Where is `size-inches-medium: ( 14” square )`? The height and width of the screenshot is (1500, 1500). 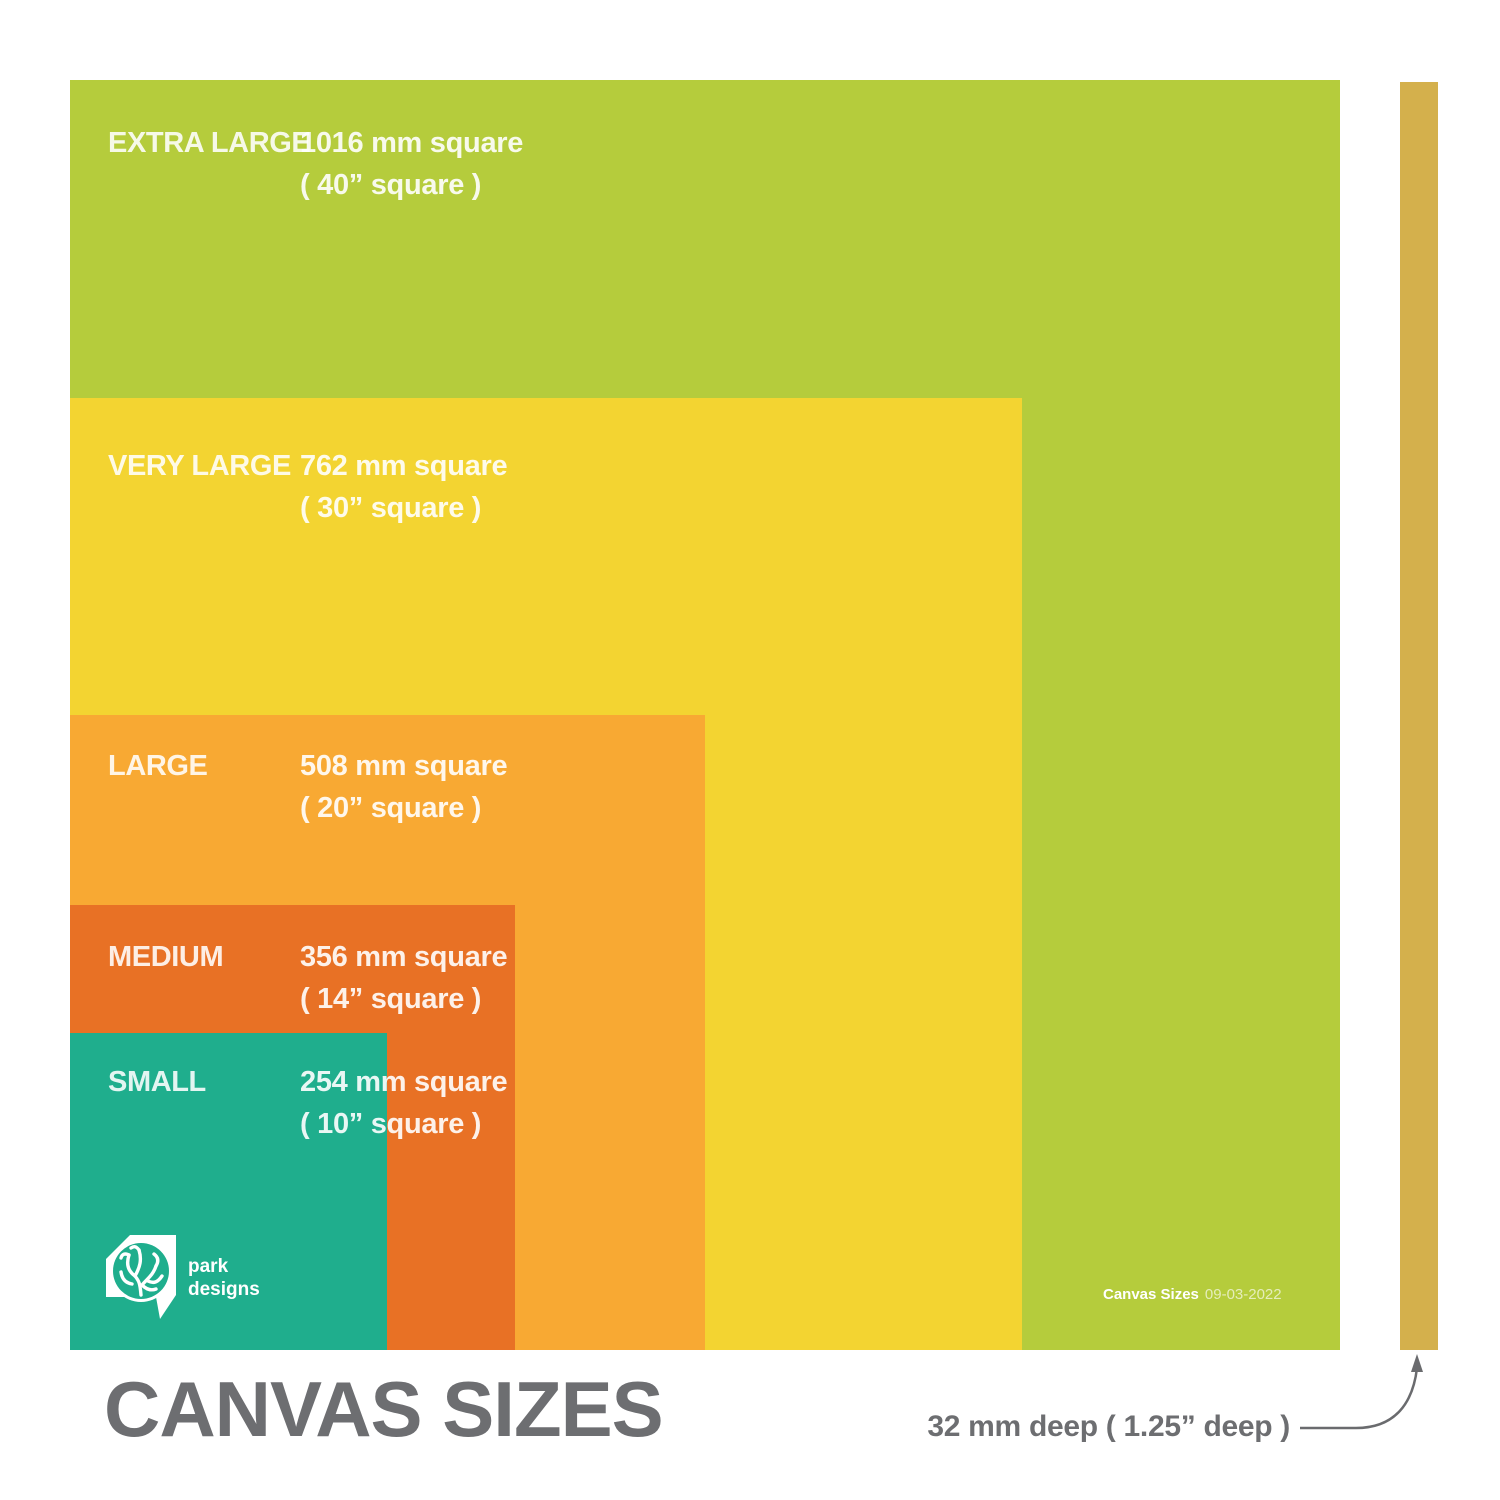 size-inches-medium: ( 14” square ) is located at coordinates (391, 999).